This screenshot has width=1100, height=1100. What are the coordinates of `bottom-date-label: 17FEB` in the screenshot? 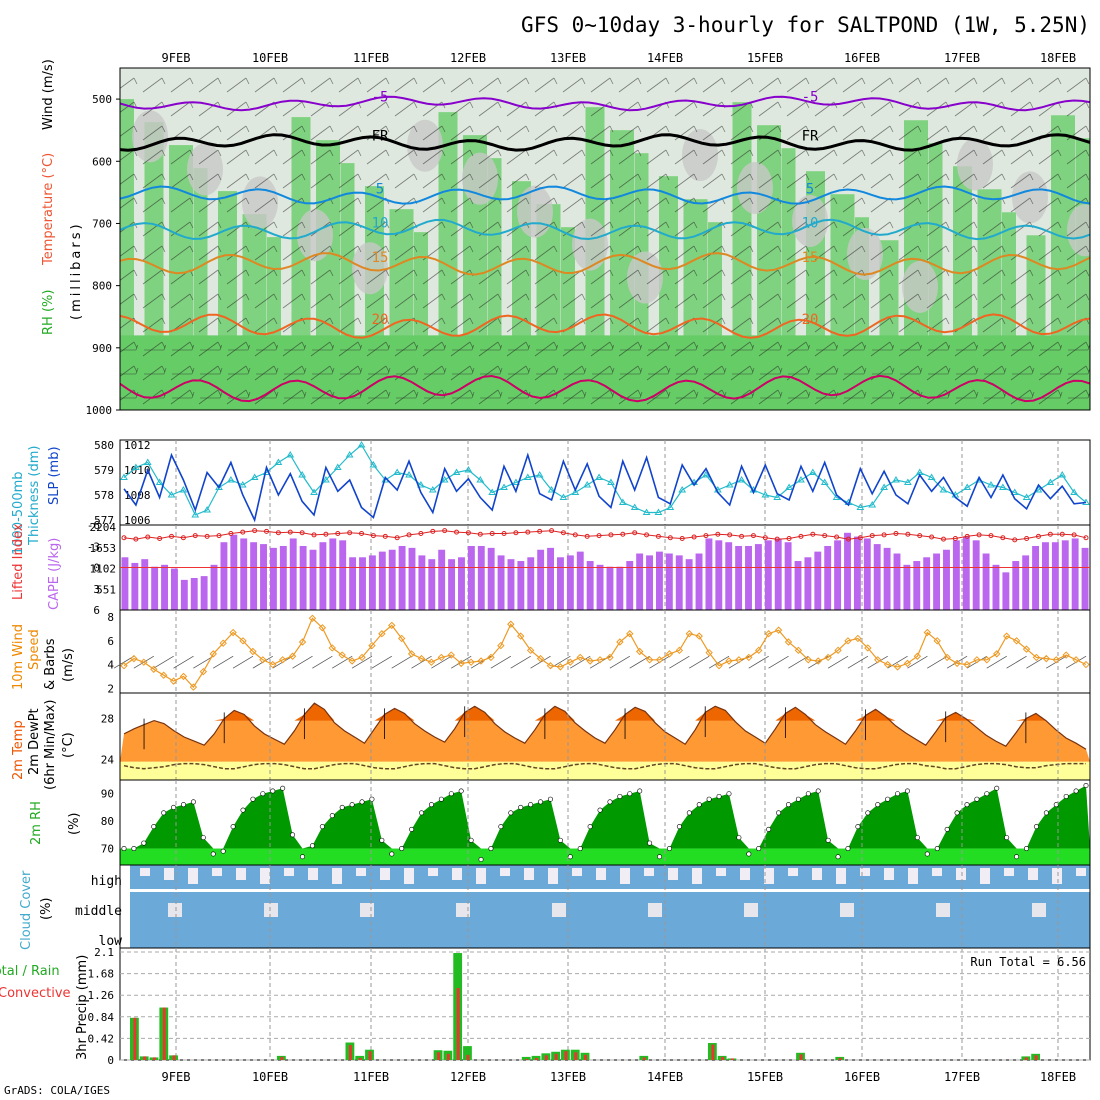 It's located at (962, 1077).